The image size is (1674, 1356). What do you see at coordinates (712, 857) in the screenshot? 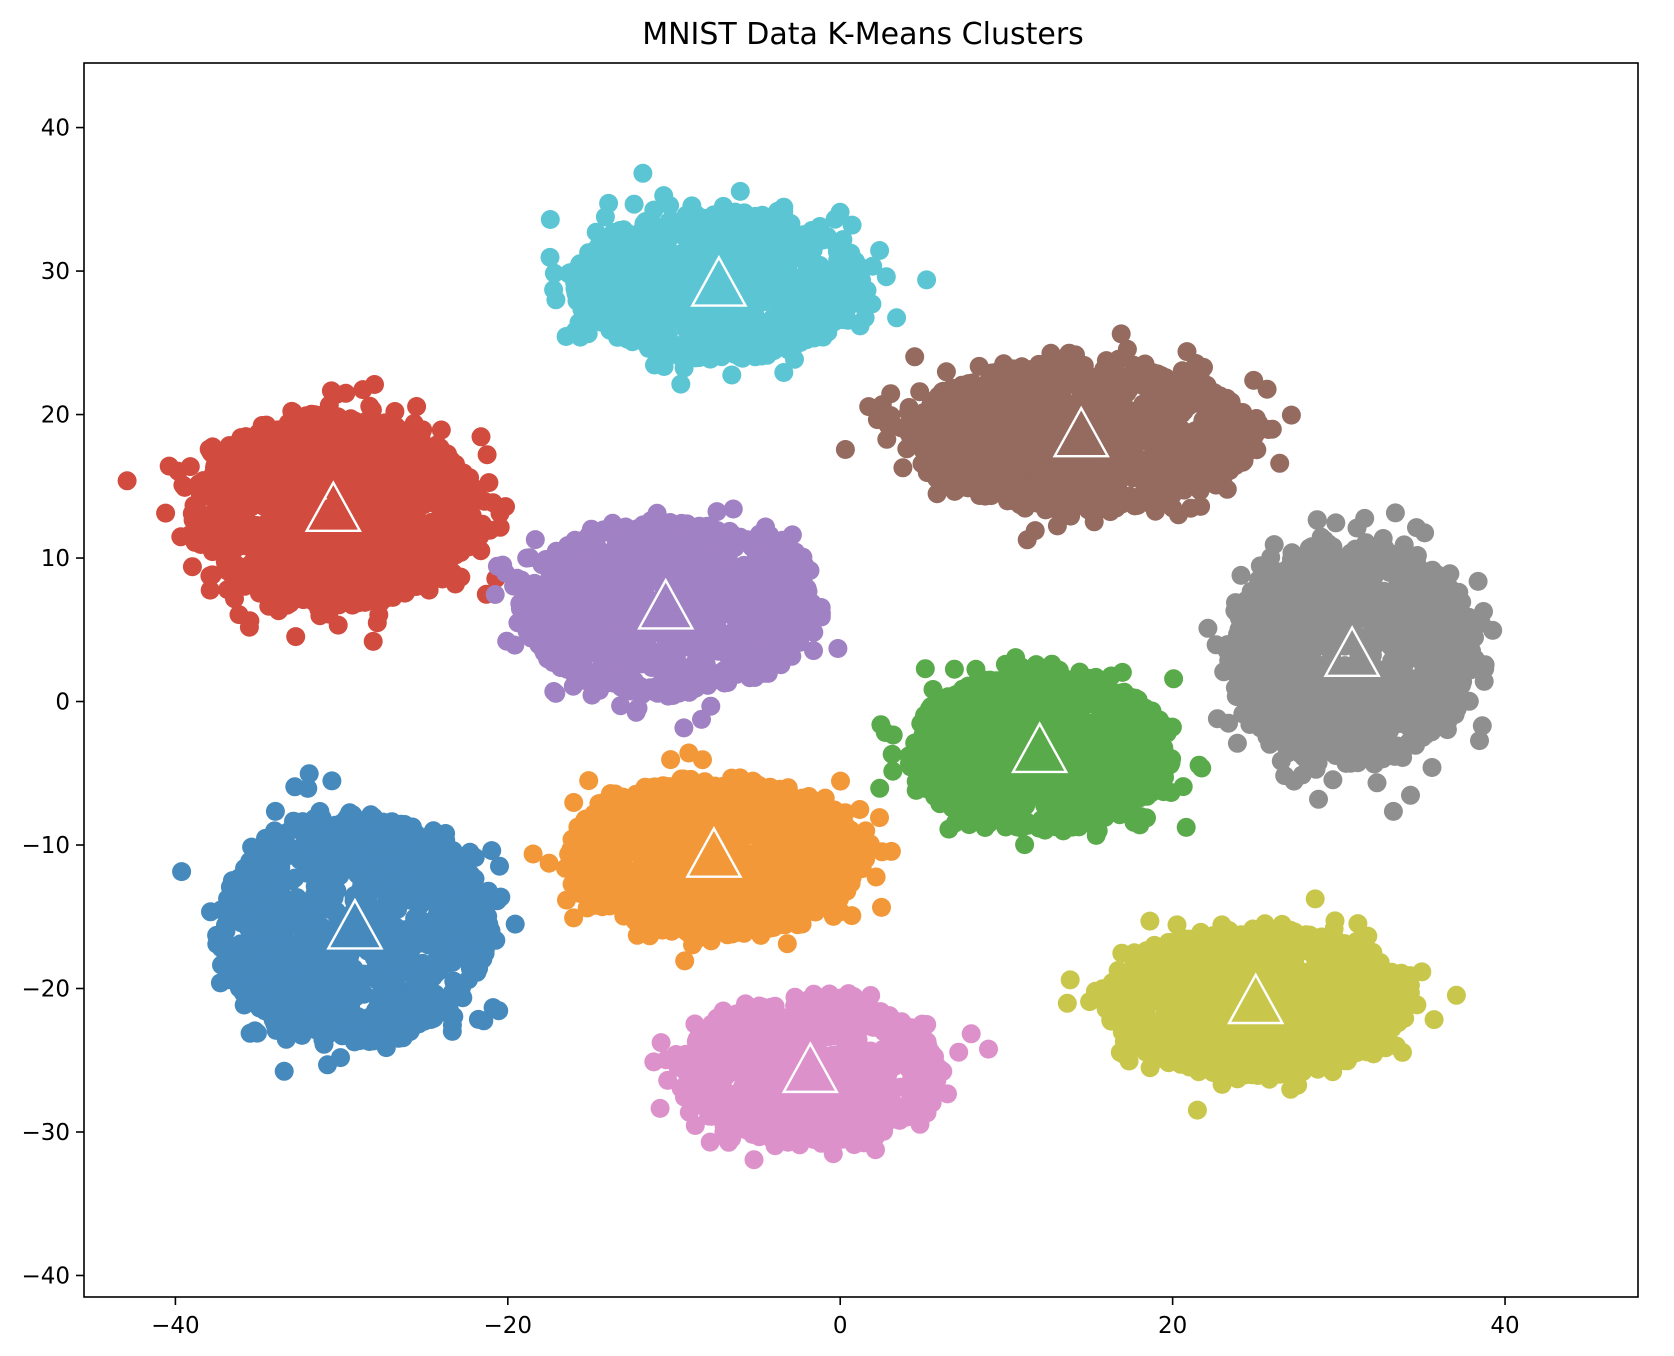
I see `cluster-4-points` at bounding box center [712, 857].